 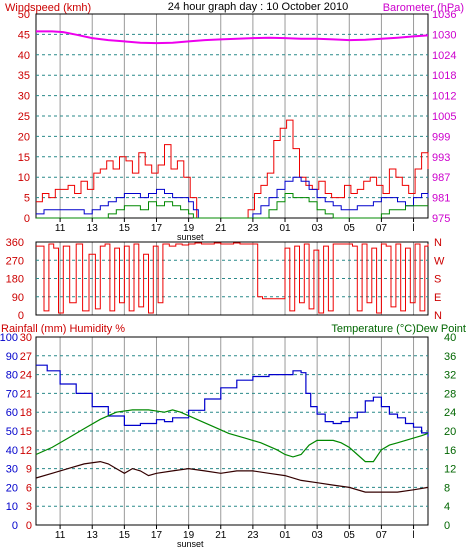 I want to click on temperature-tick-label: 0, so click(x=447, y=526).